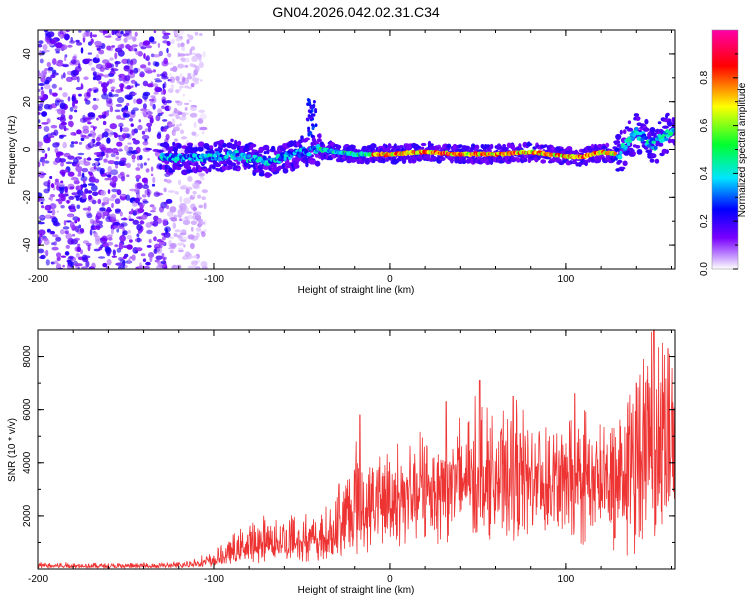 This screenshot has width=750, height=600. What do you see at coordinates (307, 119) in the screenshot?
I see `ridge-branch` at bounding box center [307, 119].